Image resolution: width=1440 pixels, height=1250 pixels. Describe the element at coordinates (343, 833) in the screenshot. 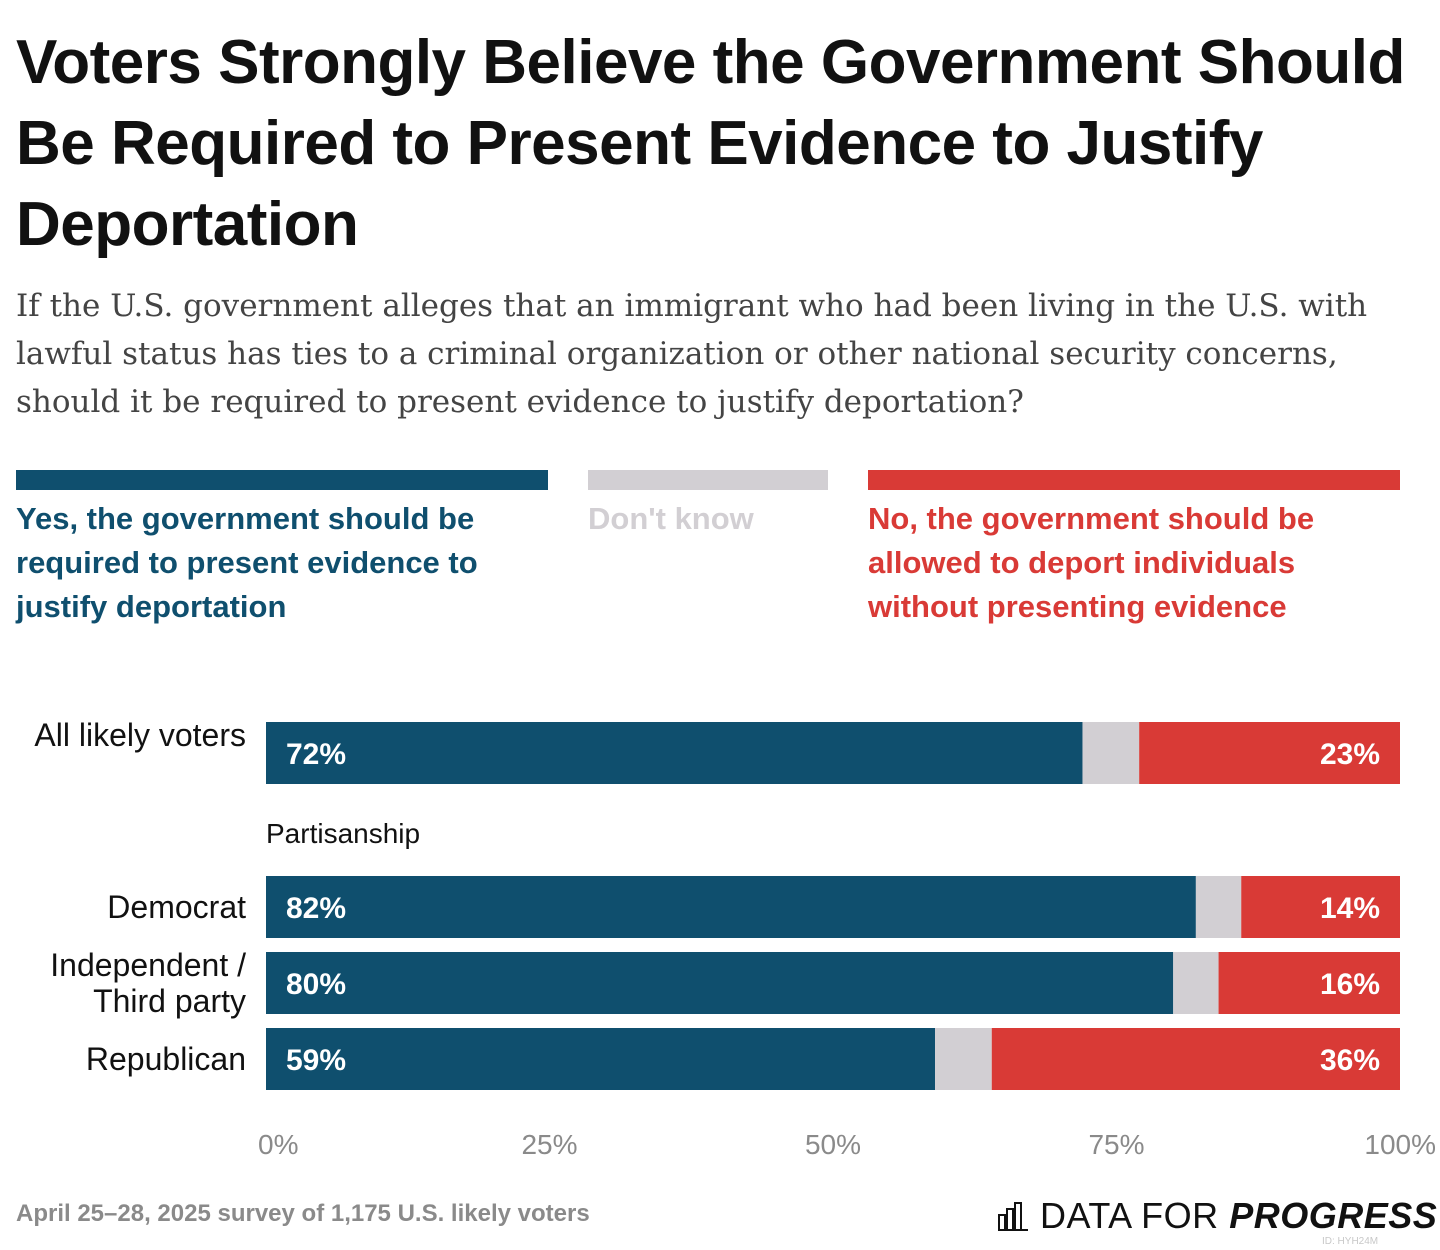

I see `group-label-partisanship: Partisanship` at that location.